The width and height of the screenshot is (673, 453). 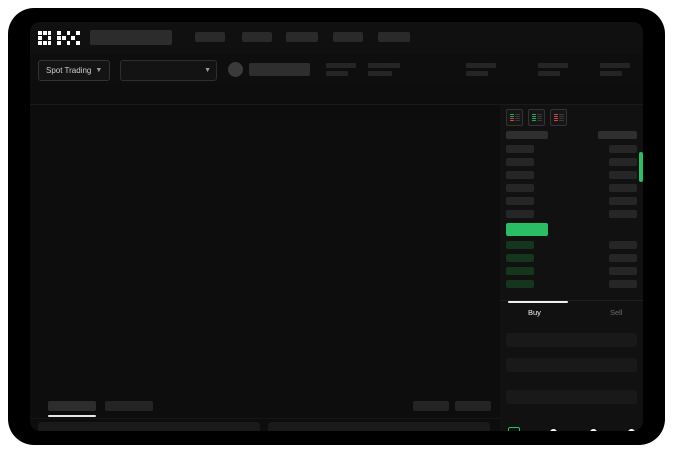 I want to click on buy-tab-underline, so click(x=538, y=302).